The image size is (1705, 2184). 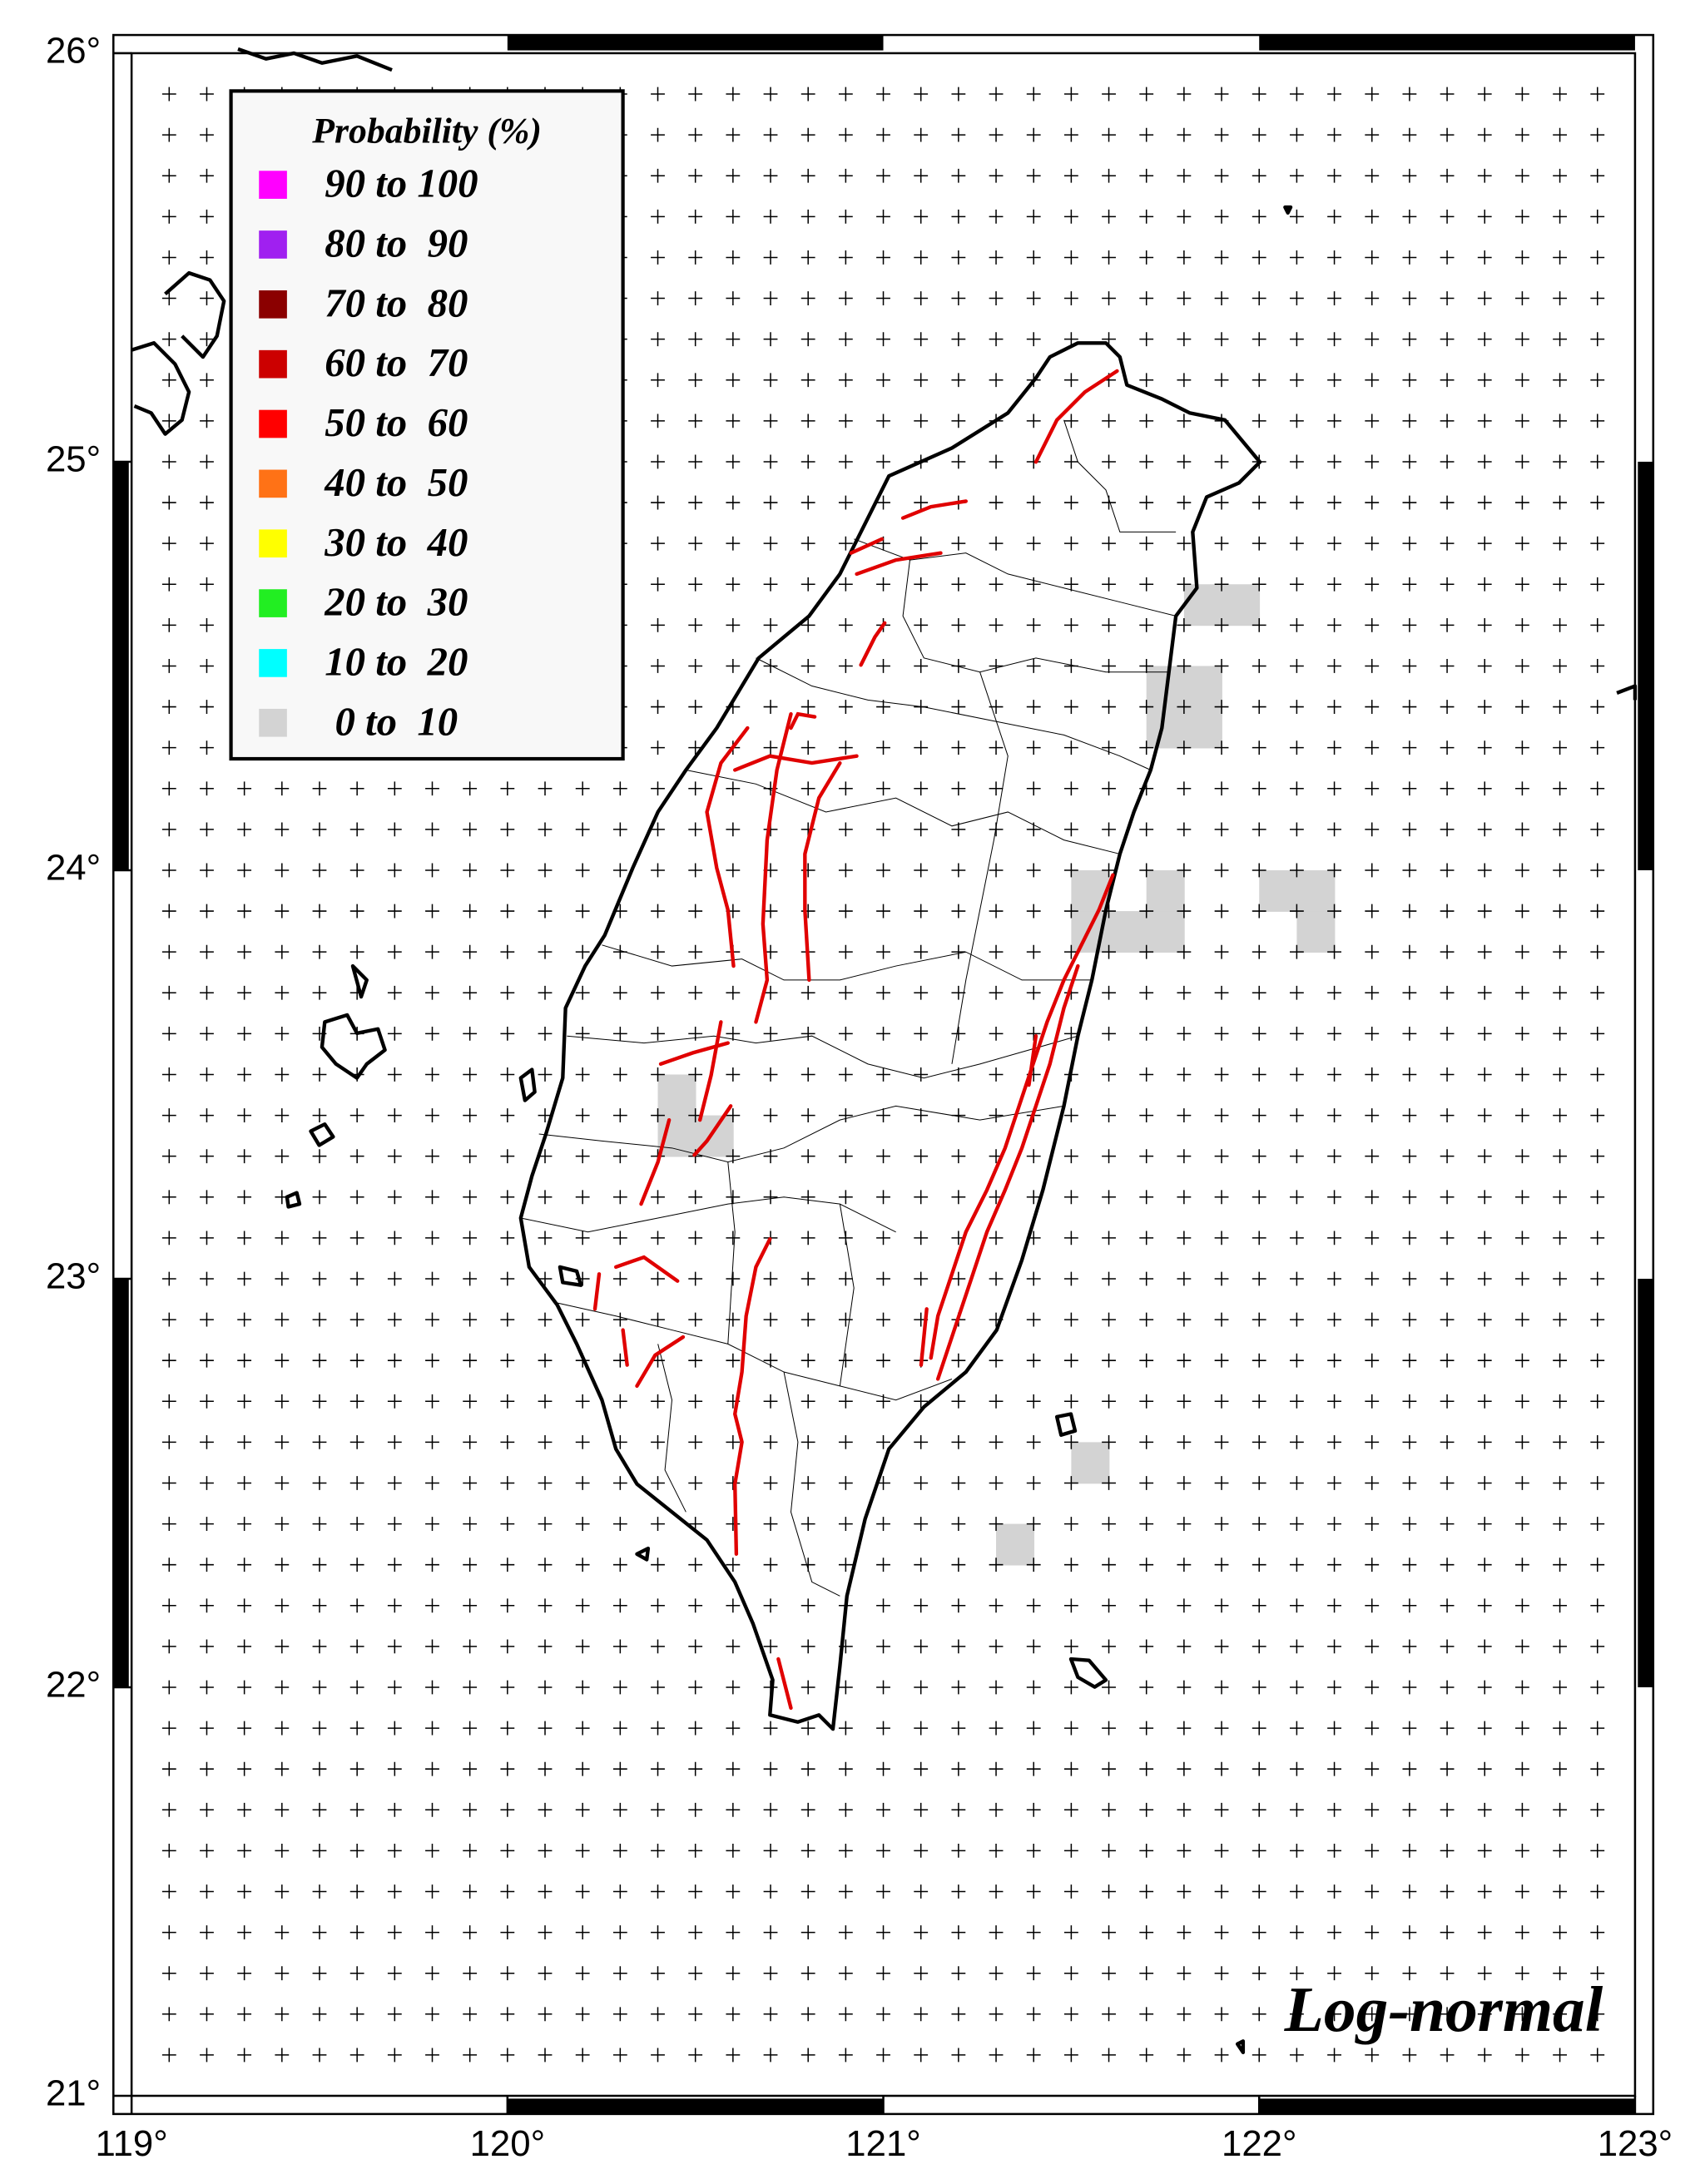 I want to click on legend-label: 80 to 90, so click(x=396, y=243).